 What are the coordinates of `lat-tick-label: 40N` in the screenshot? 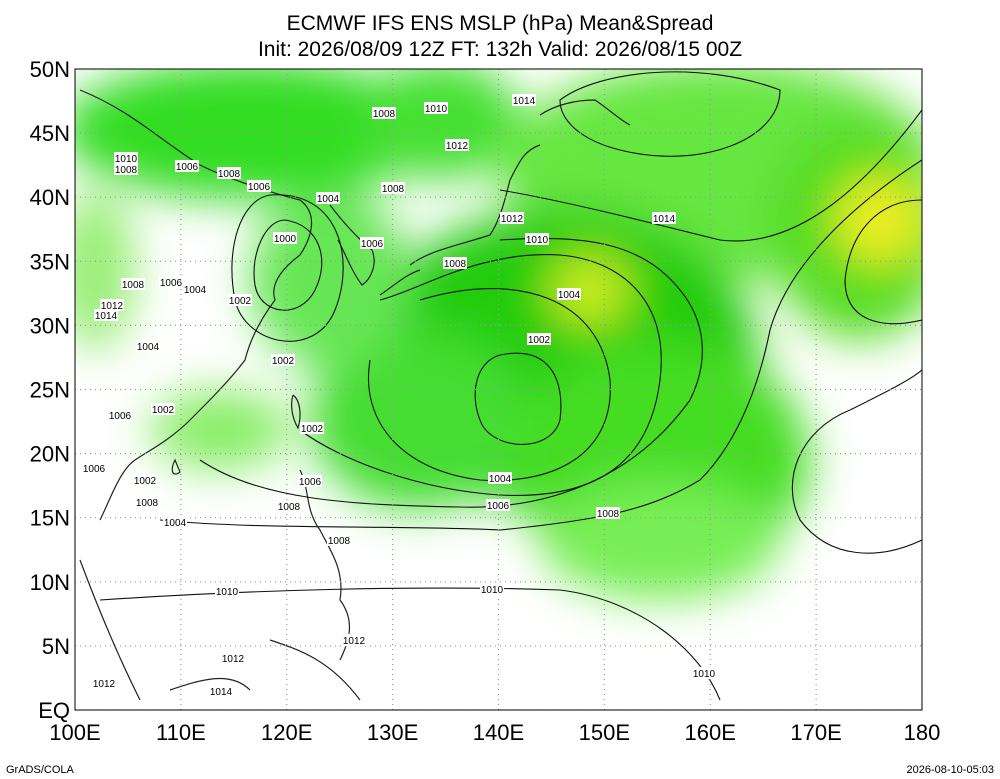 It's located at (50, 197).